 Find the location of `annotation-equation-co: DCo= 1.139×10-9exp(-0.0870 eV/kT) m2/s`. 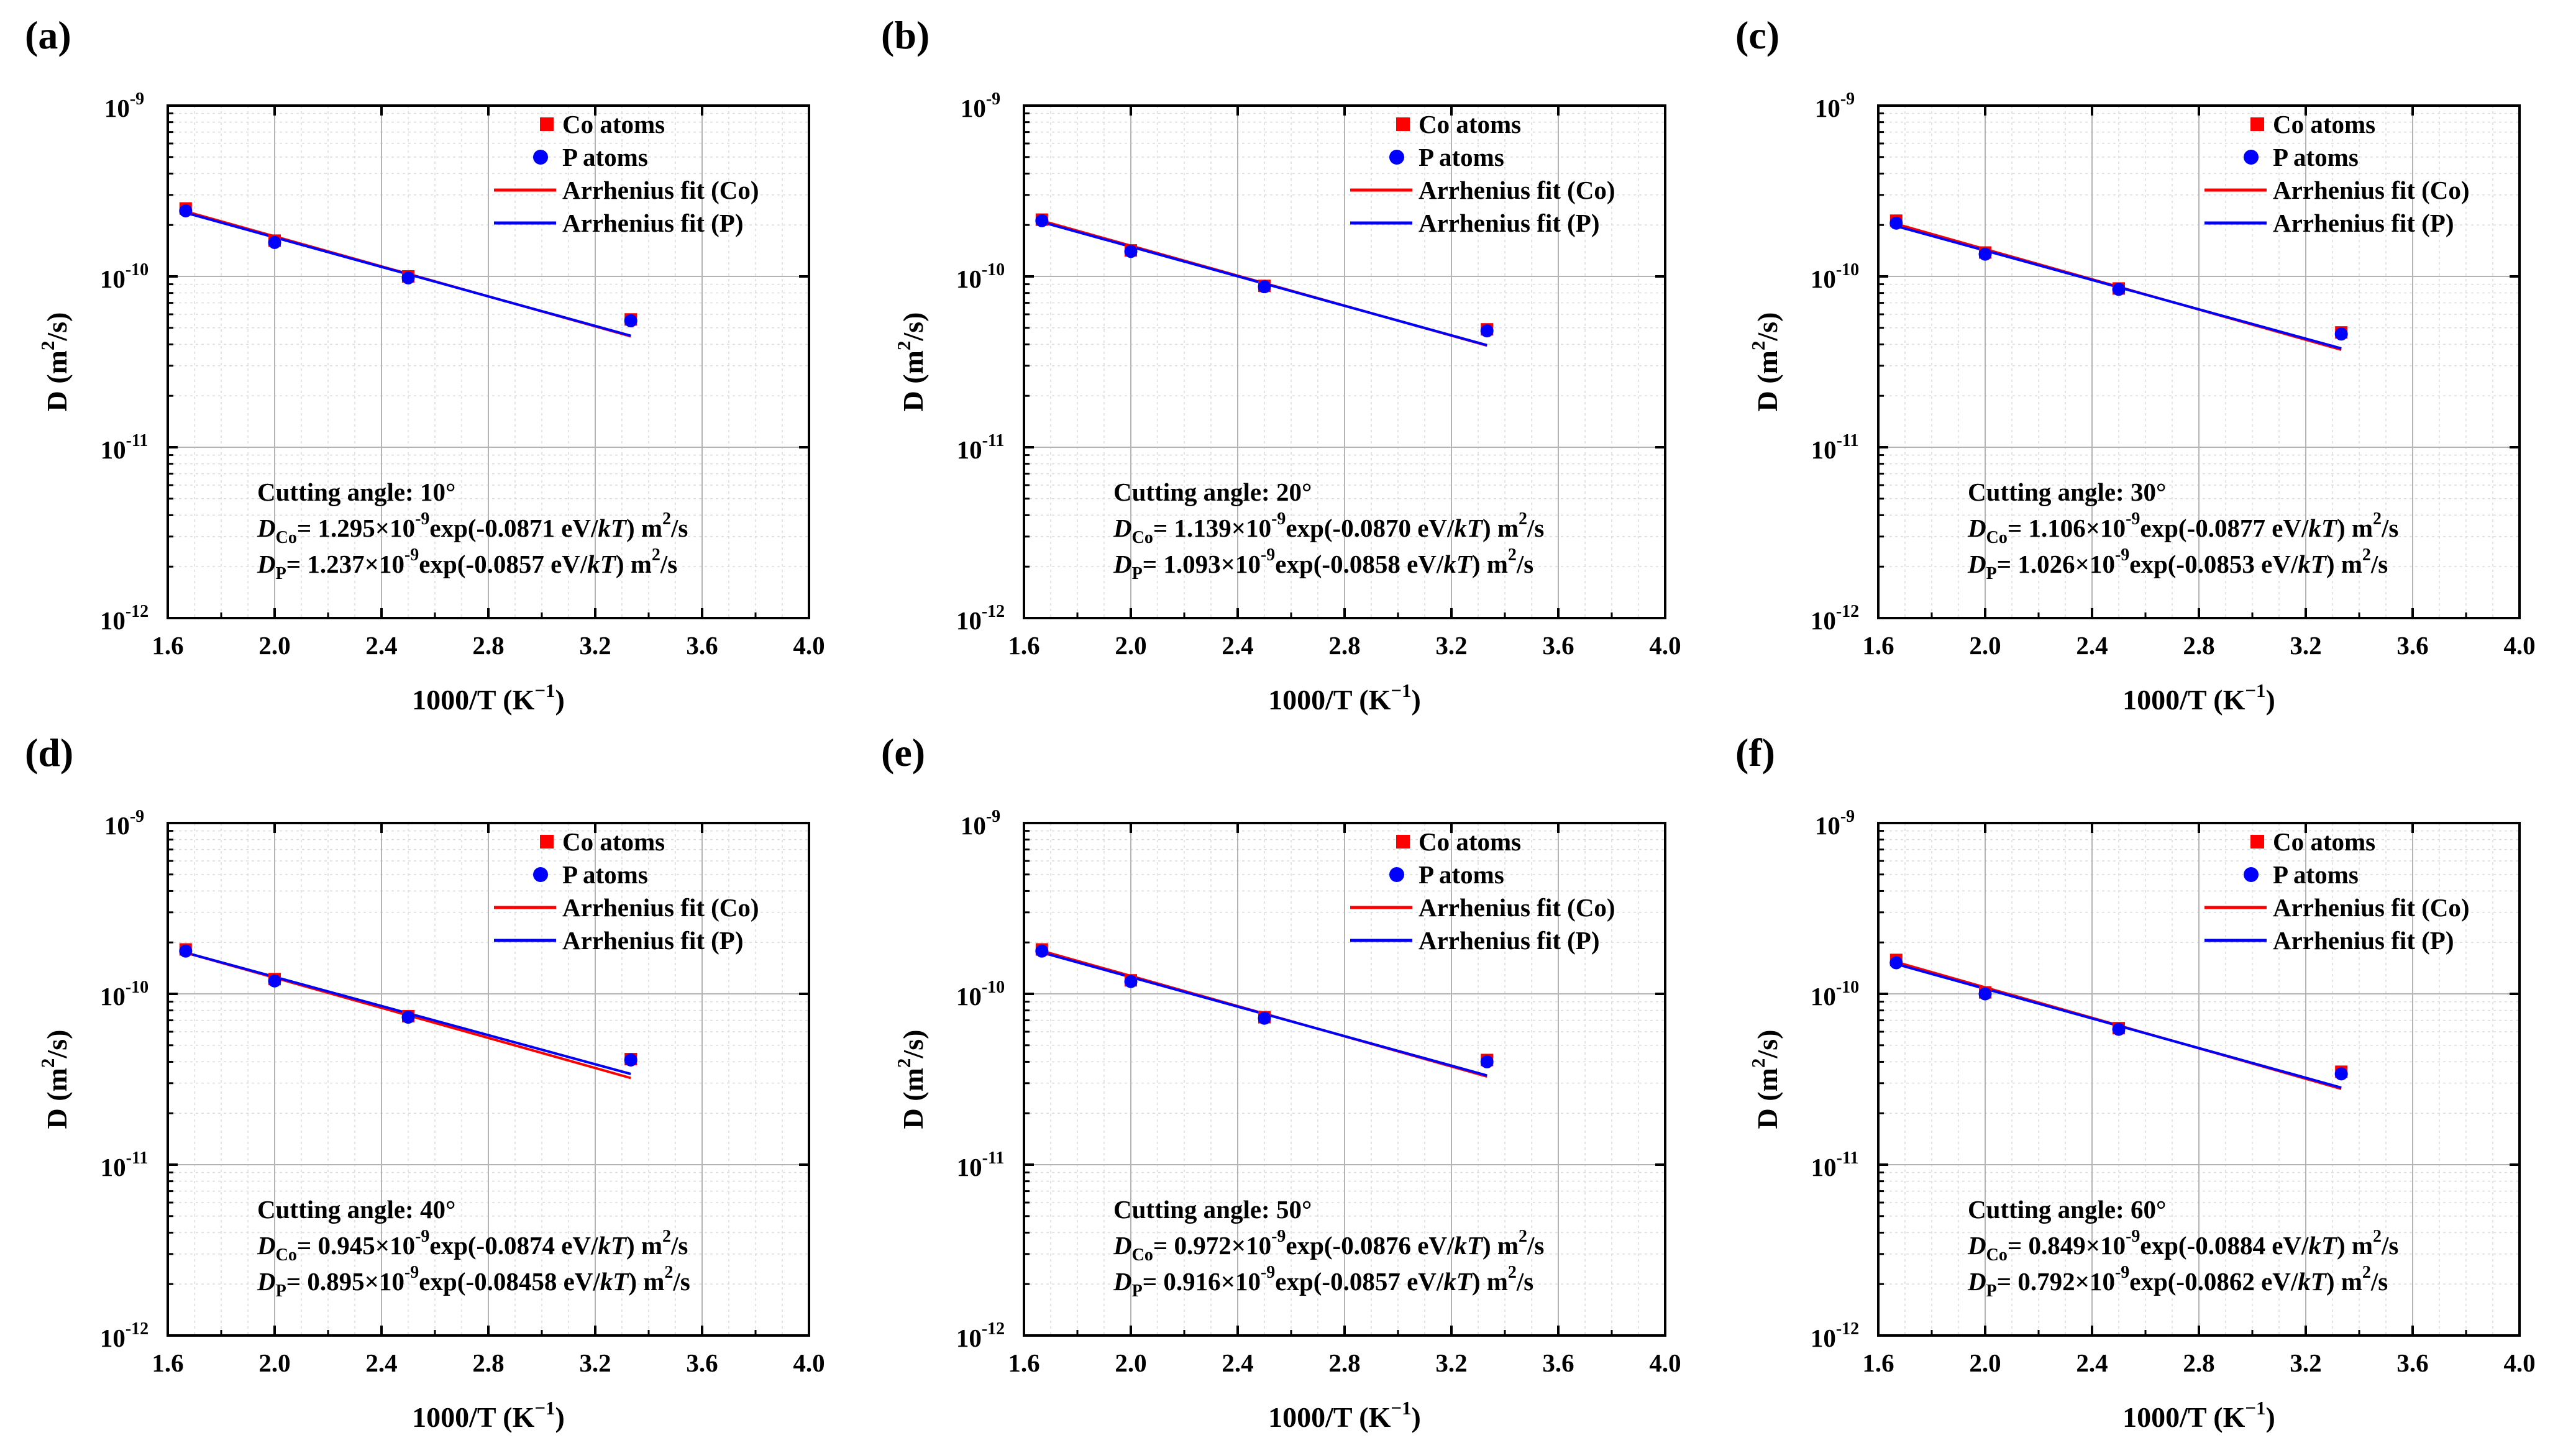

annotation-equation-co: DCo= 1.139×10-9exp(-0.0870 eV/kT) m2/s is located at coordinates (1328, 528).